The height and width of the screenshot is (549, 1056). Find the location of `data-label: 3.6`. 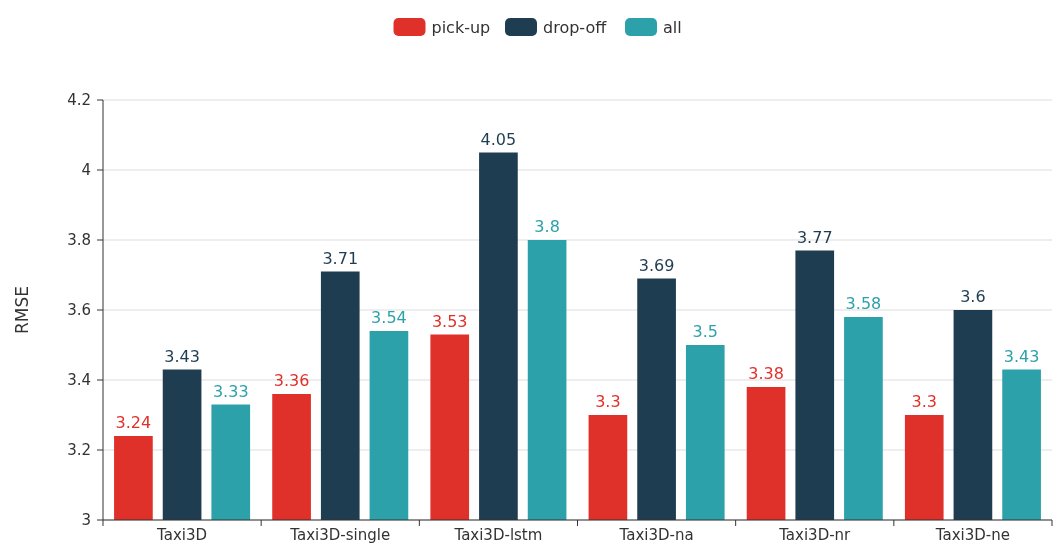

data-label: 3.6 is located at coordinates (973, 296).